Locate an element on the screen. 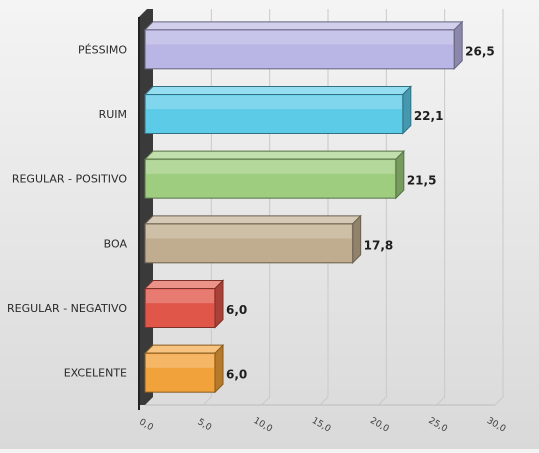  data-label: 21,5 is located at coordinates (422, 181).